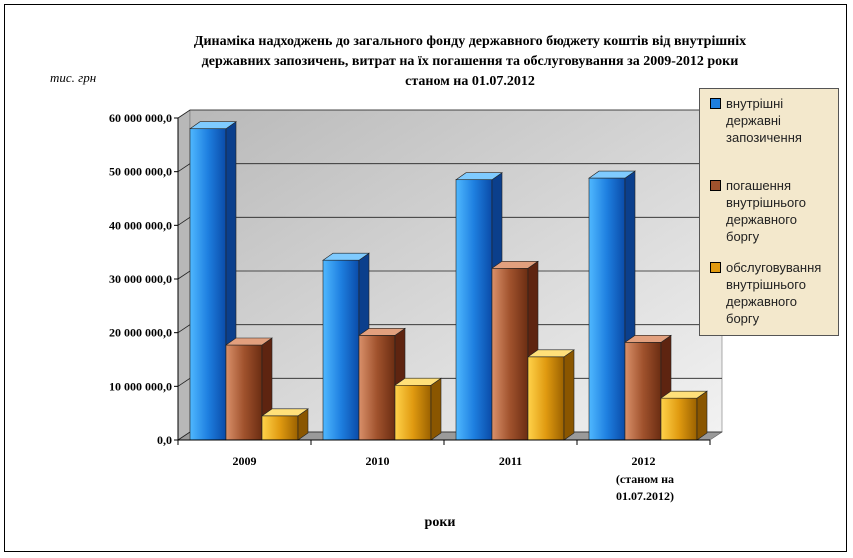  What do you see at coordinates (645, 496) in the screenshot?
I see `x-tick-sublabel-line-2: 01.07.2012)` at bounding box center [645, 496].